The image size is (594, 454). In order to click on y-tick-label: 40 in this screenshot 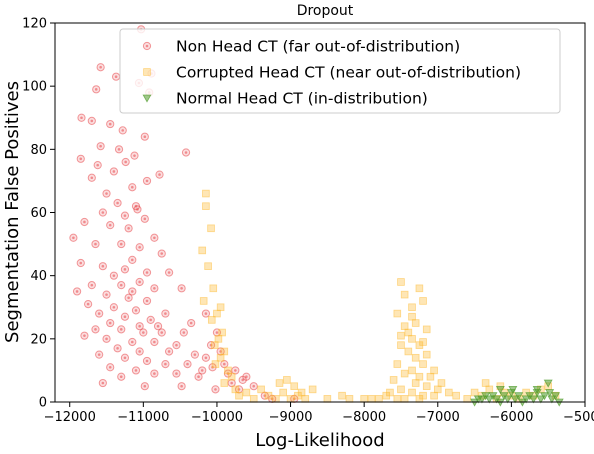, I will do `click(38, 276)`.